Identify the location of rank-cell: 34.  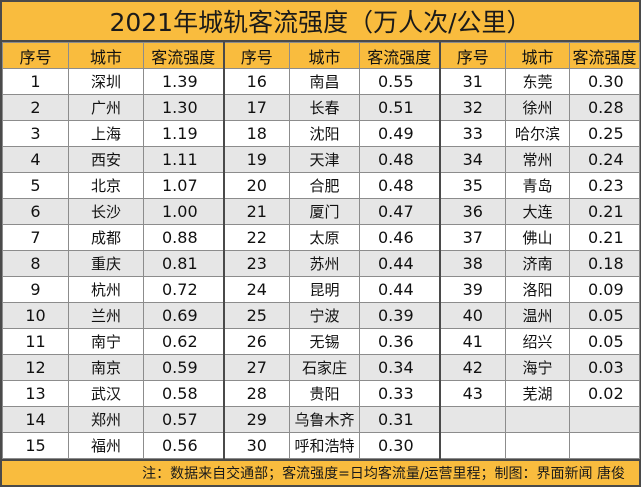
(472, 159).